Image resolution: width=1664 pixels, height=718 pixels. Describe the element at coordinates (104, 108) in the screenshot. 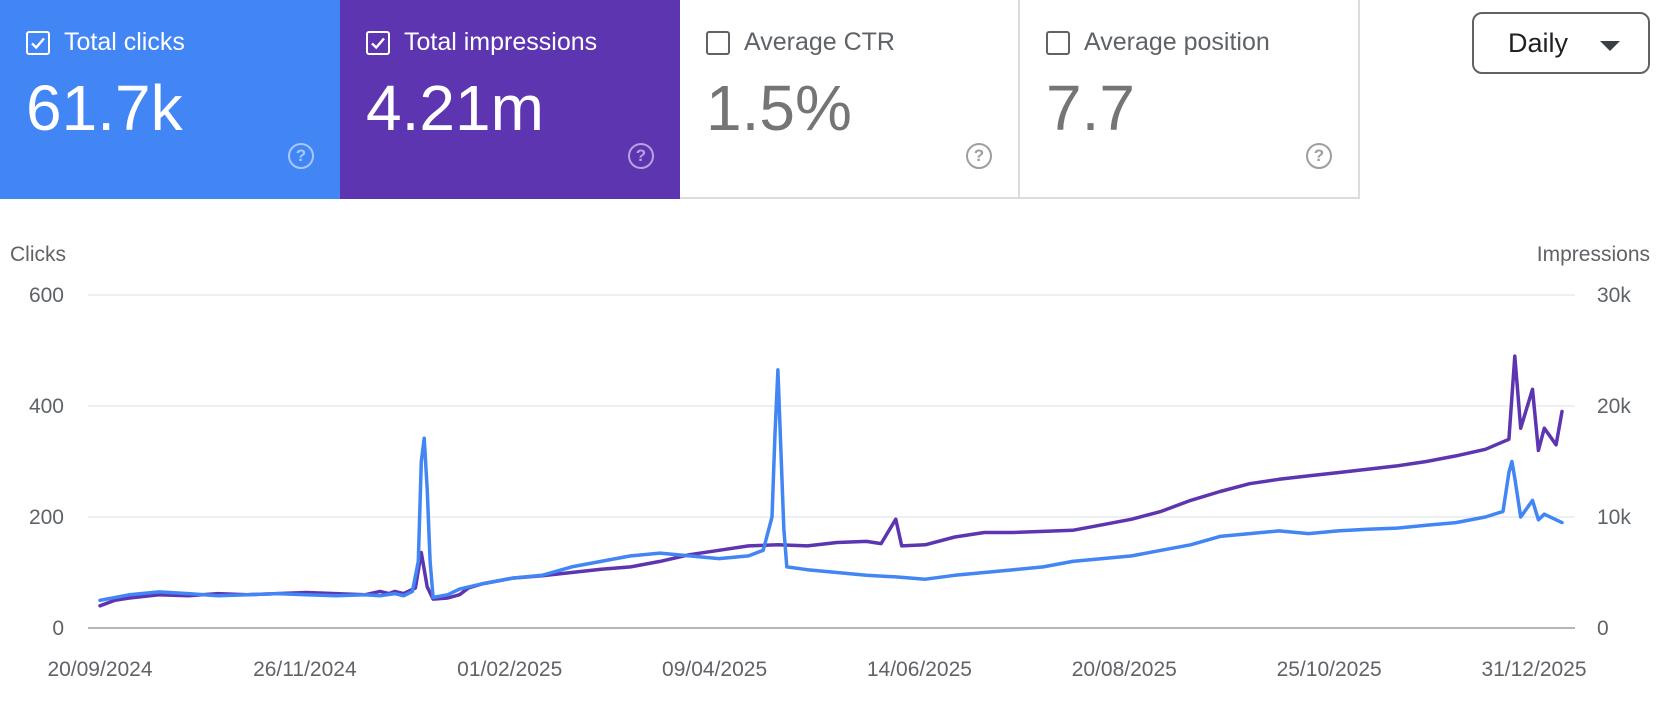

I see `metric-value: 61.7k` at that location.